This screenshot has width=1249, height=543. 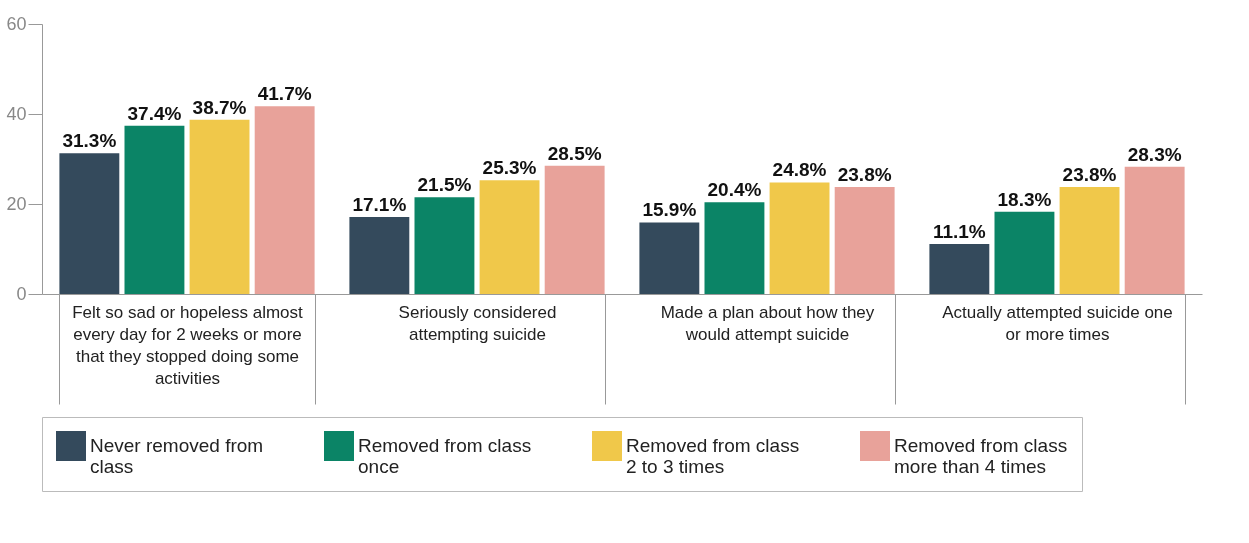 I want to click on data-label: 28.5%, so click(x=574, y=153).